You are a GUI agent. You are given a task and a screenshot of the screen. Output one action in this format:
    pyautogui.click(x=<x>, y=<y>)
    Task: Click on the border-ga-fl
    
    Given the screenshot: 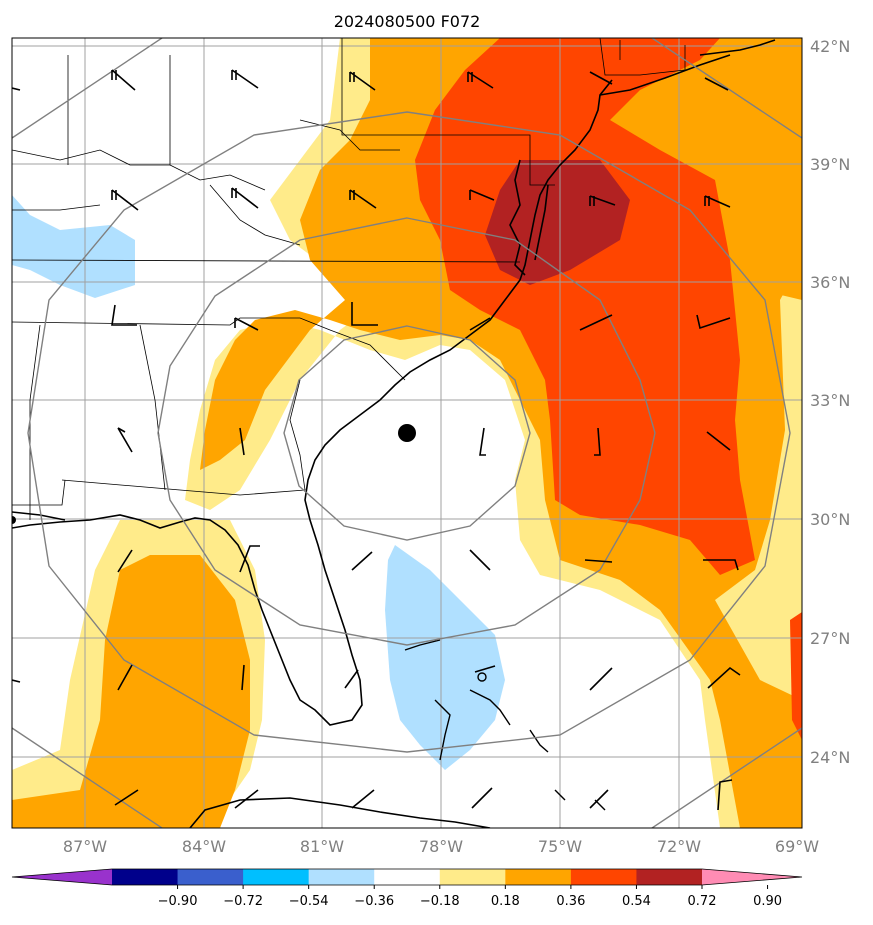 What is the action you would take?
    pyautogui.click(x=183, y=487)
    